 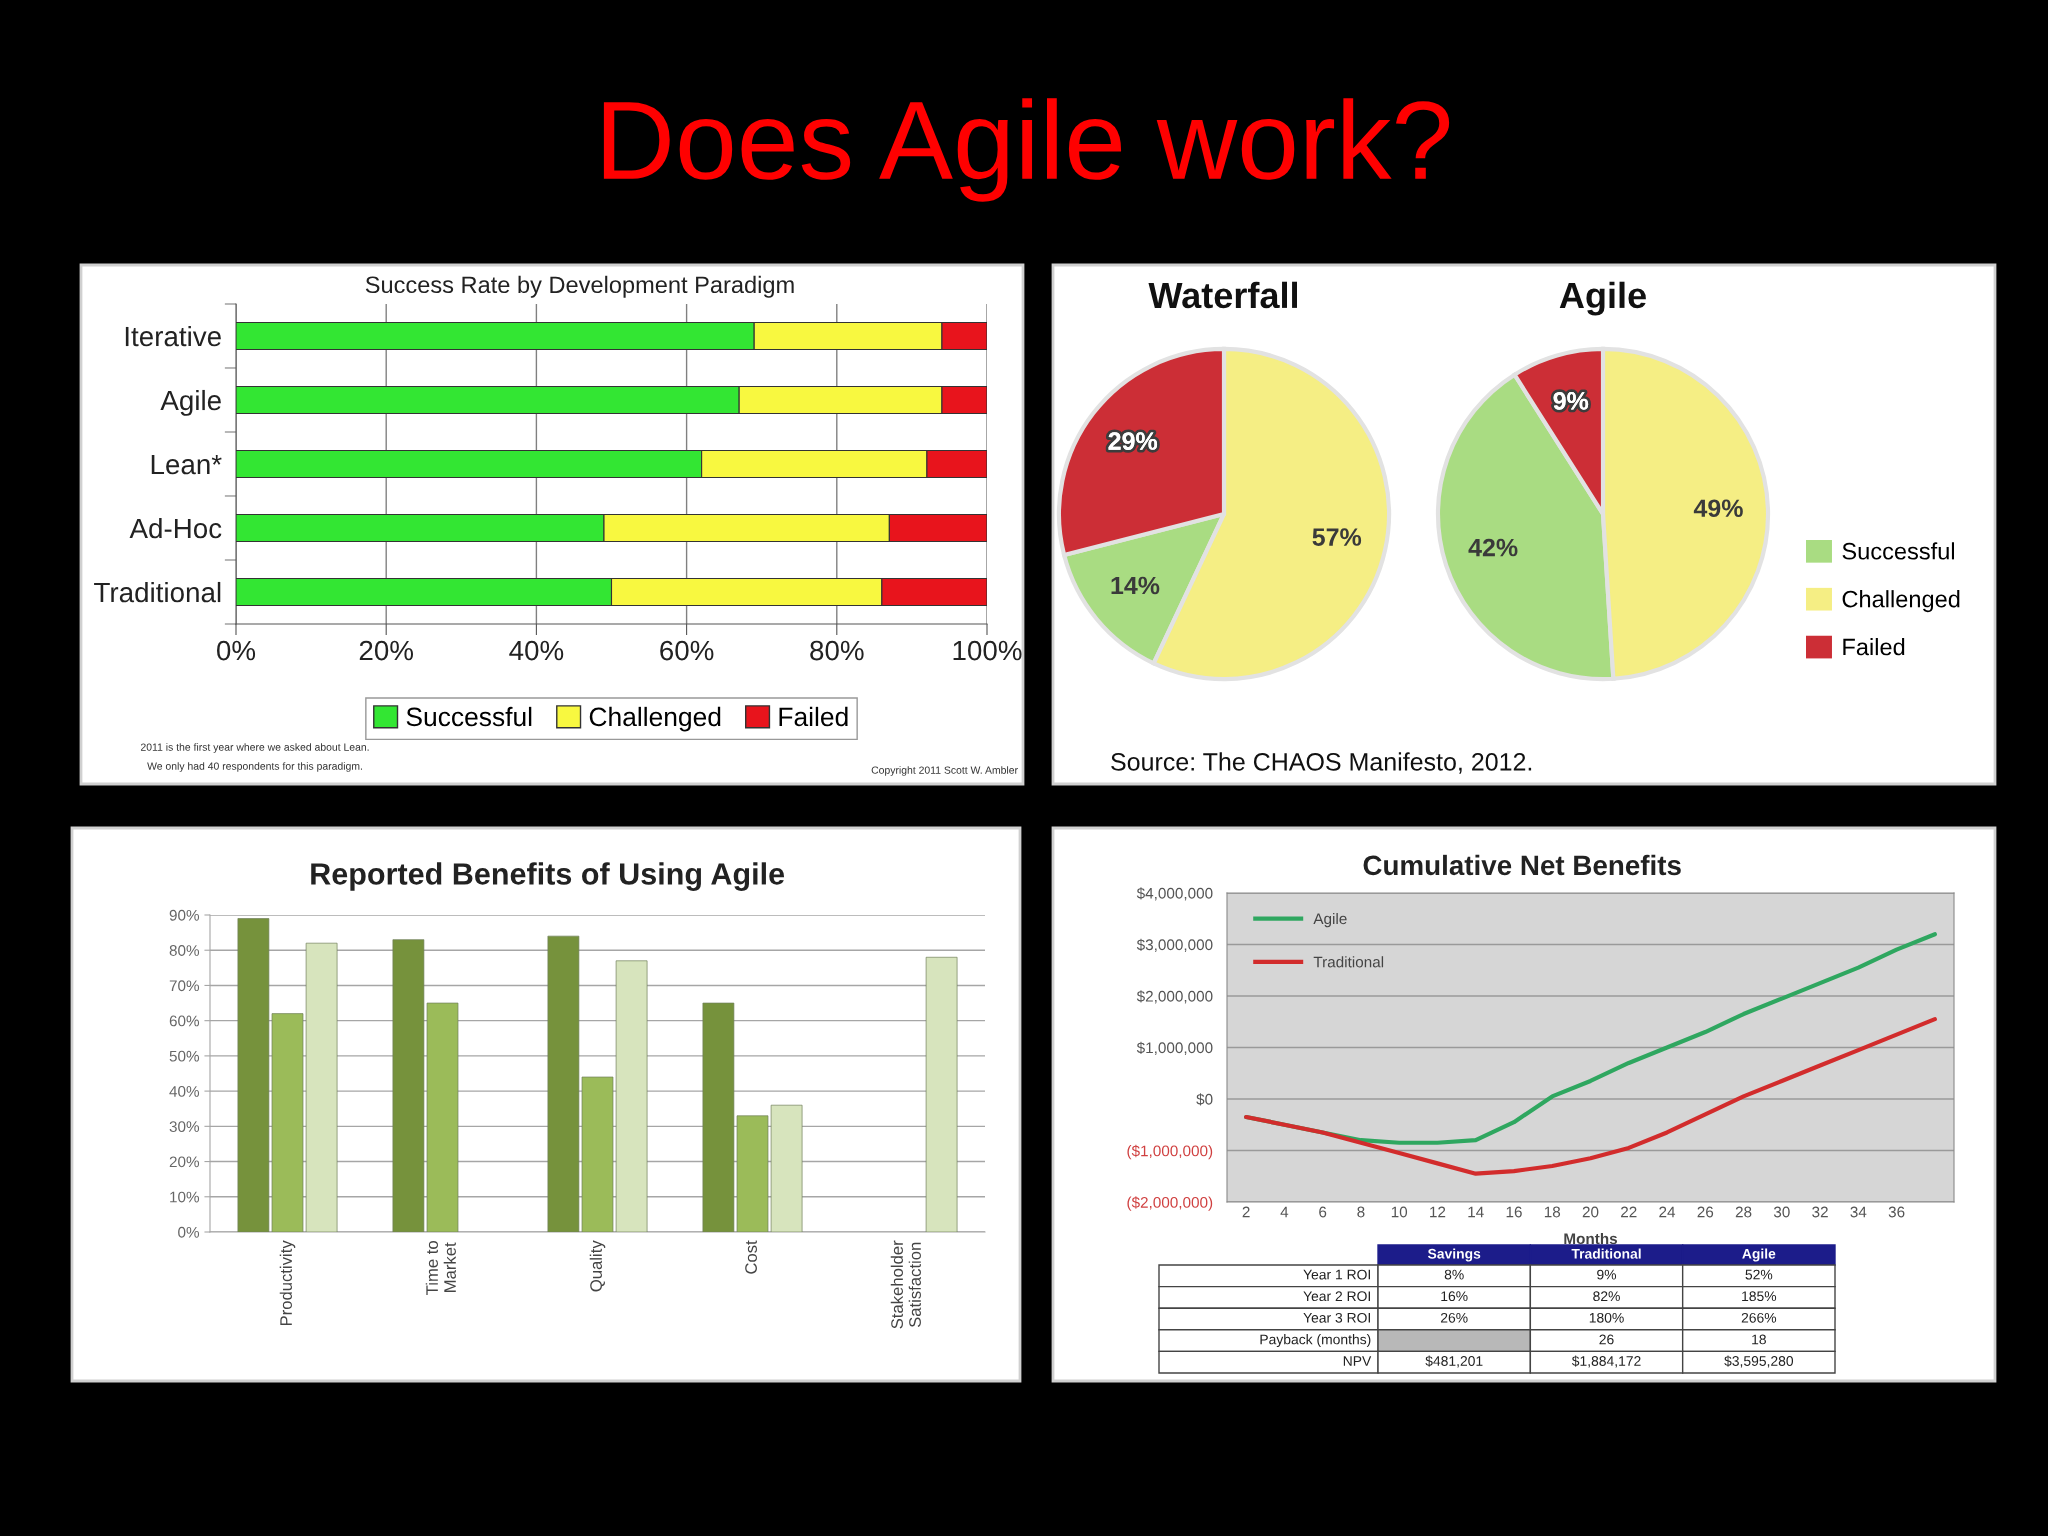 What do you see at coordinates (1323, 1212) in the screenshot?
I see `x-tick-label: 6` at bounding box center [1323, 1212].